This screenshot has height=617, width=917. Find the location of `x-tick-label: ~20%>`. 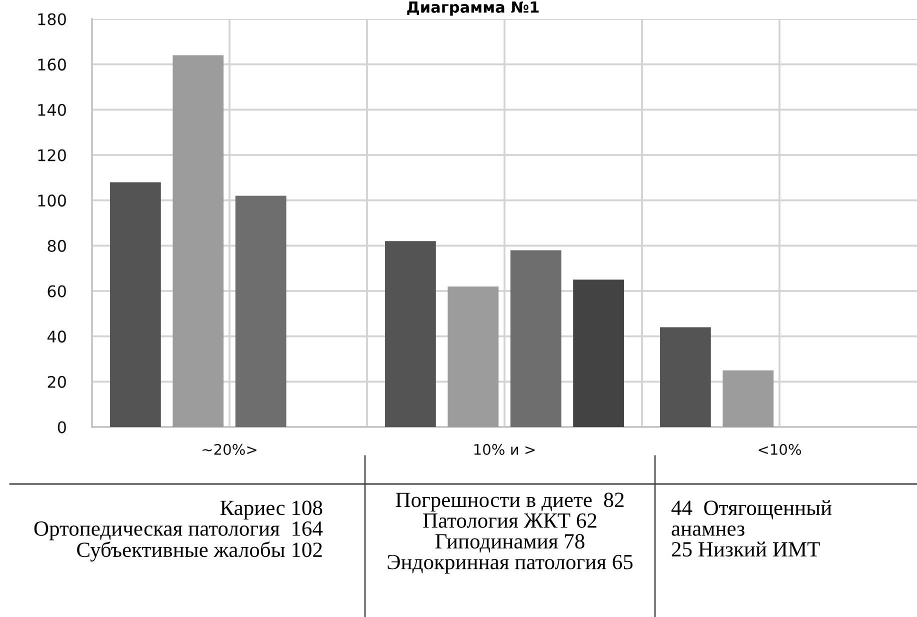

x-tick-label: ~20%> is located at coordinates (229, 449).